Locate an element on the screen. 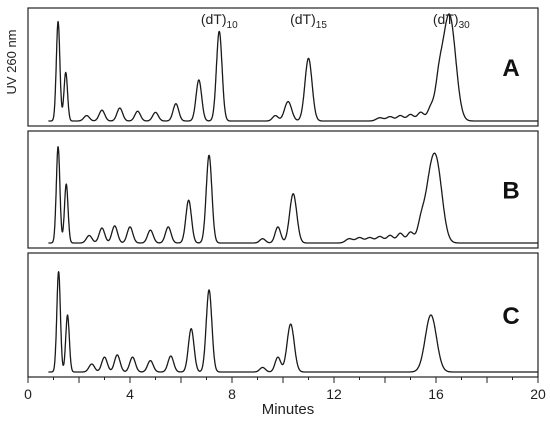 This screenshot has width=550, height=428. peak-annotation-subscript: 30 is located at coordinates (465, 25).